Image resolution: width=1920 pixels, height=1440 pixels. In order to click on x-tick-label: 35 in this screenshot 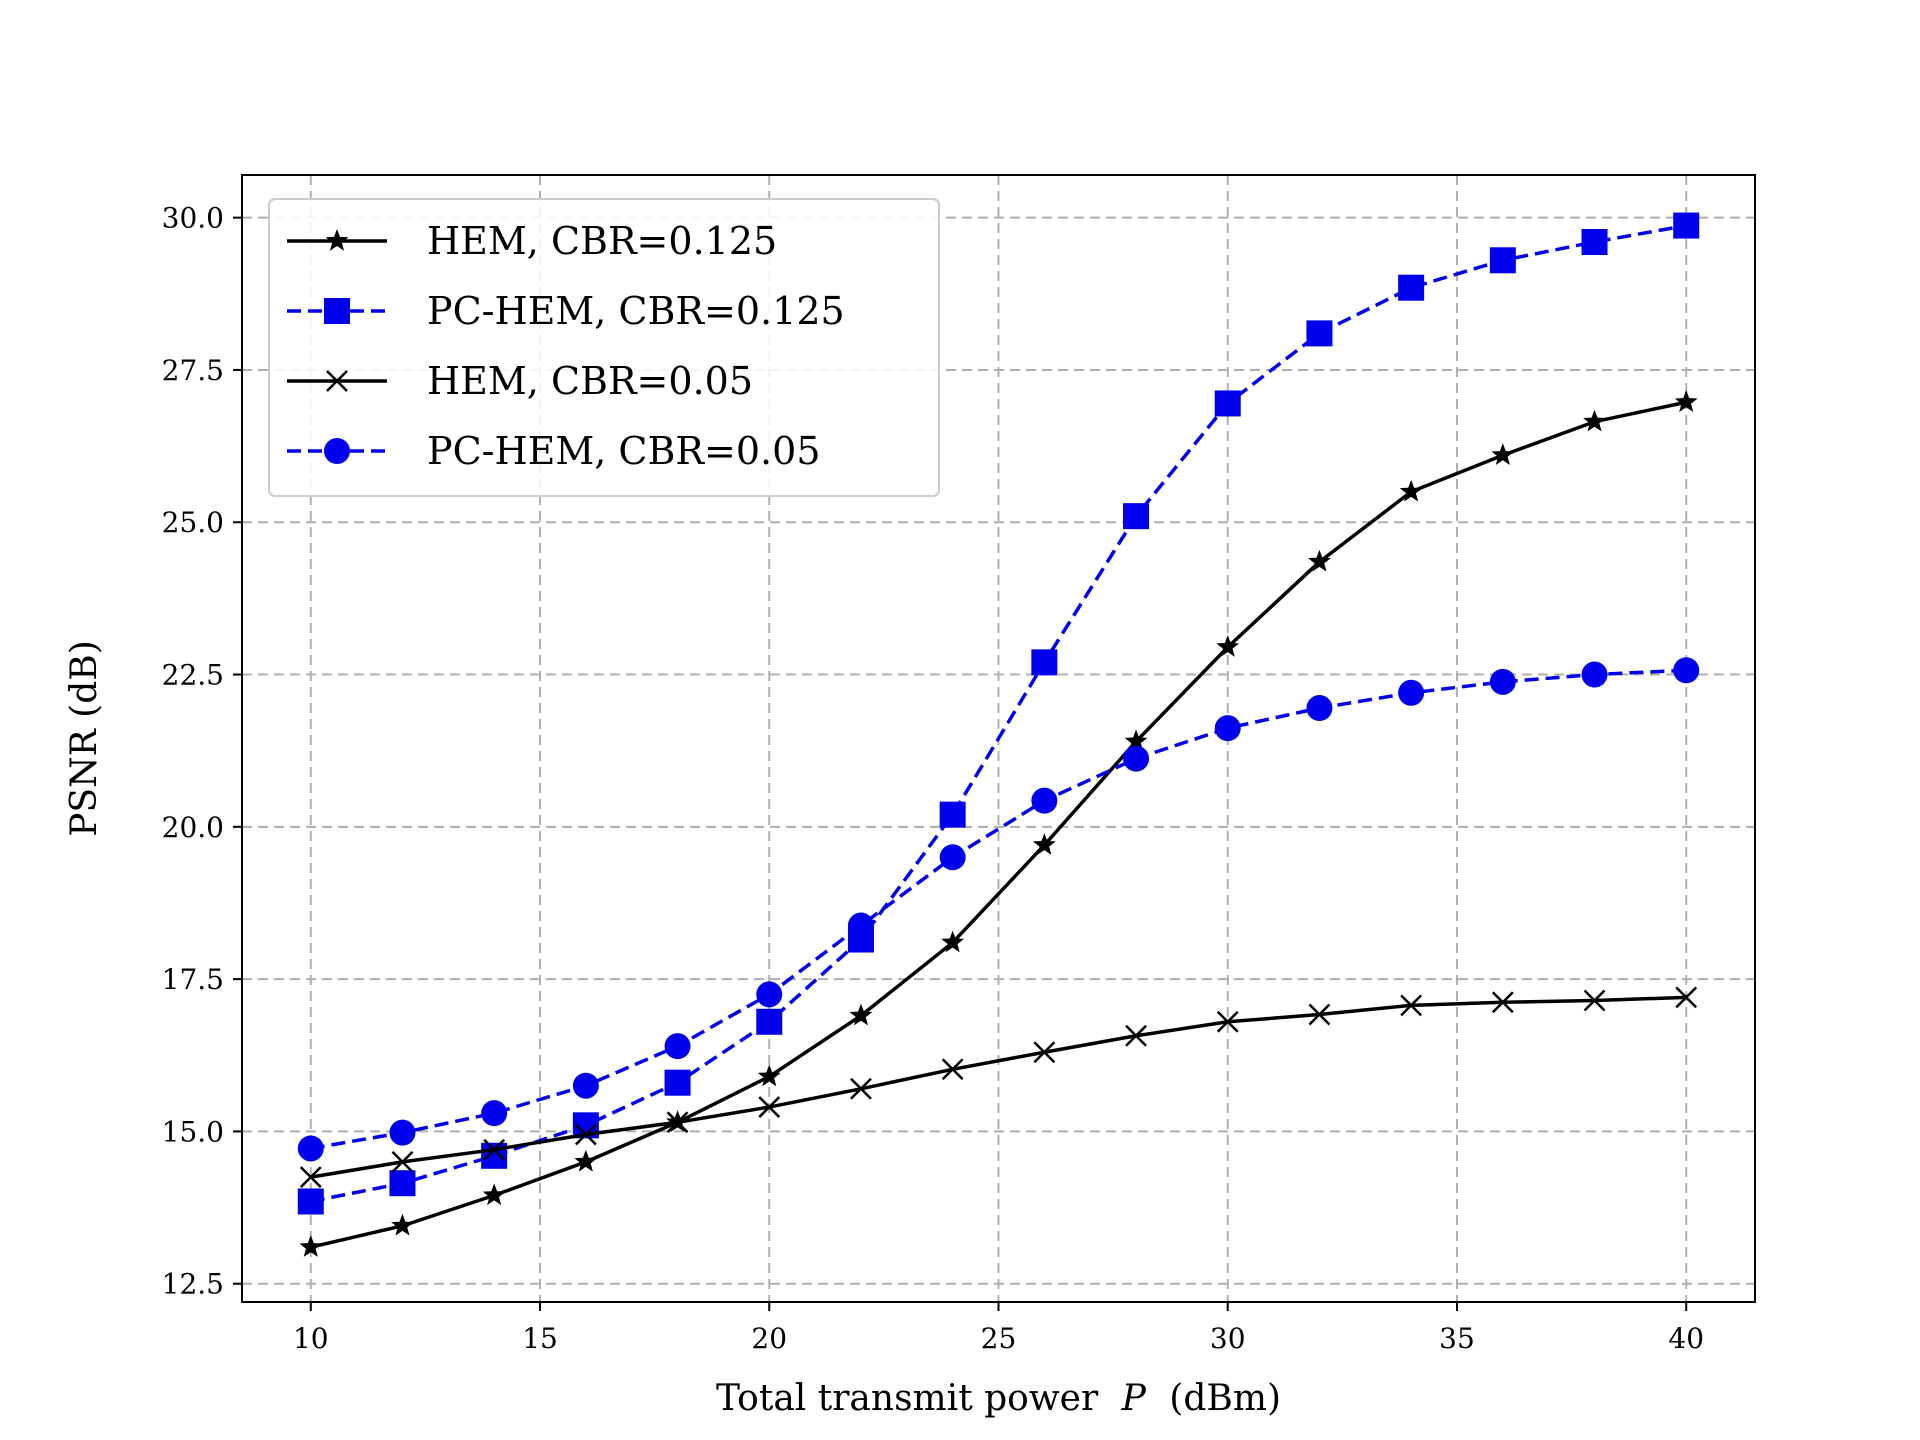, I will do `click(1457, 1338)`.